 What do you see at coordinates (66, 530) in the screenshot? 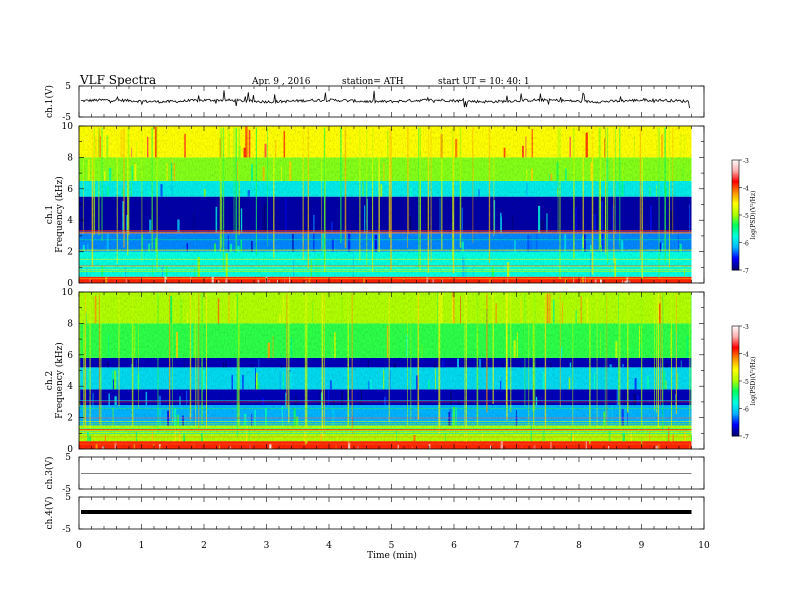
I see `ch4-waveform-y-tick-label: -5` at bounding box center [66, 530].